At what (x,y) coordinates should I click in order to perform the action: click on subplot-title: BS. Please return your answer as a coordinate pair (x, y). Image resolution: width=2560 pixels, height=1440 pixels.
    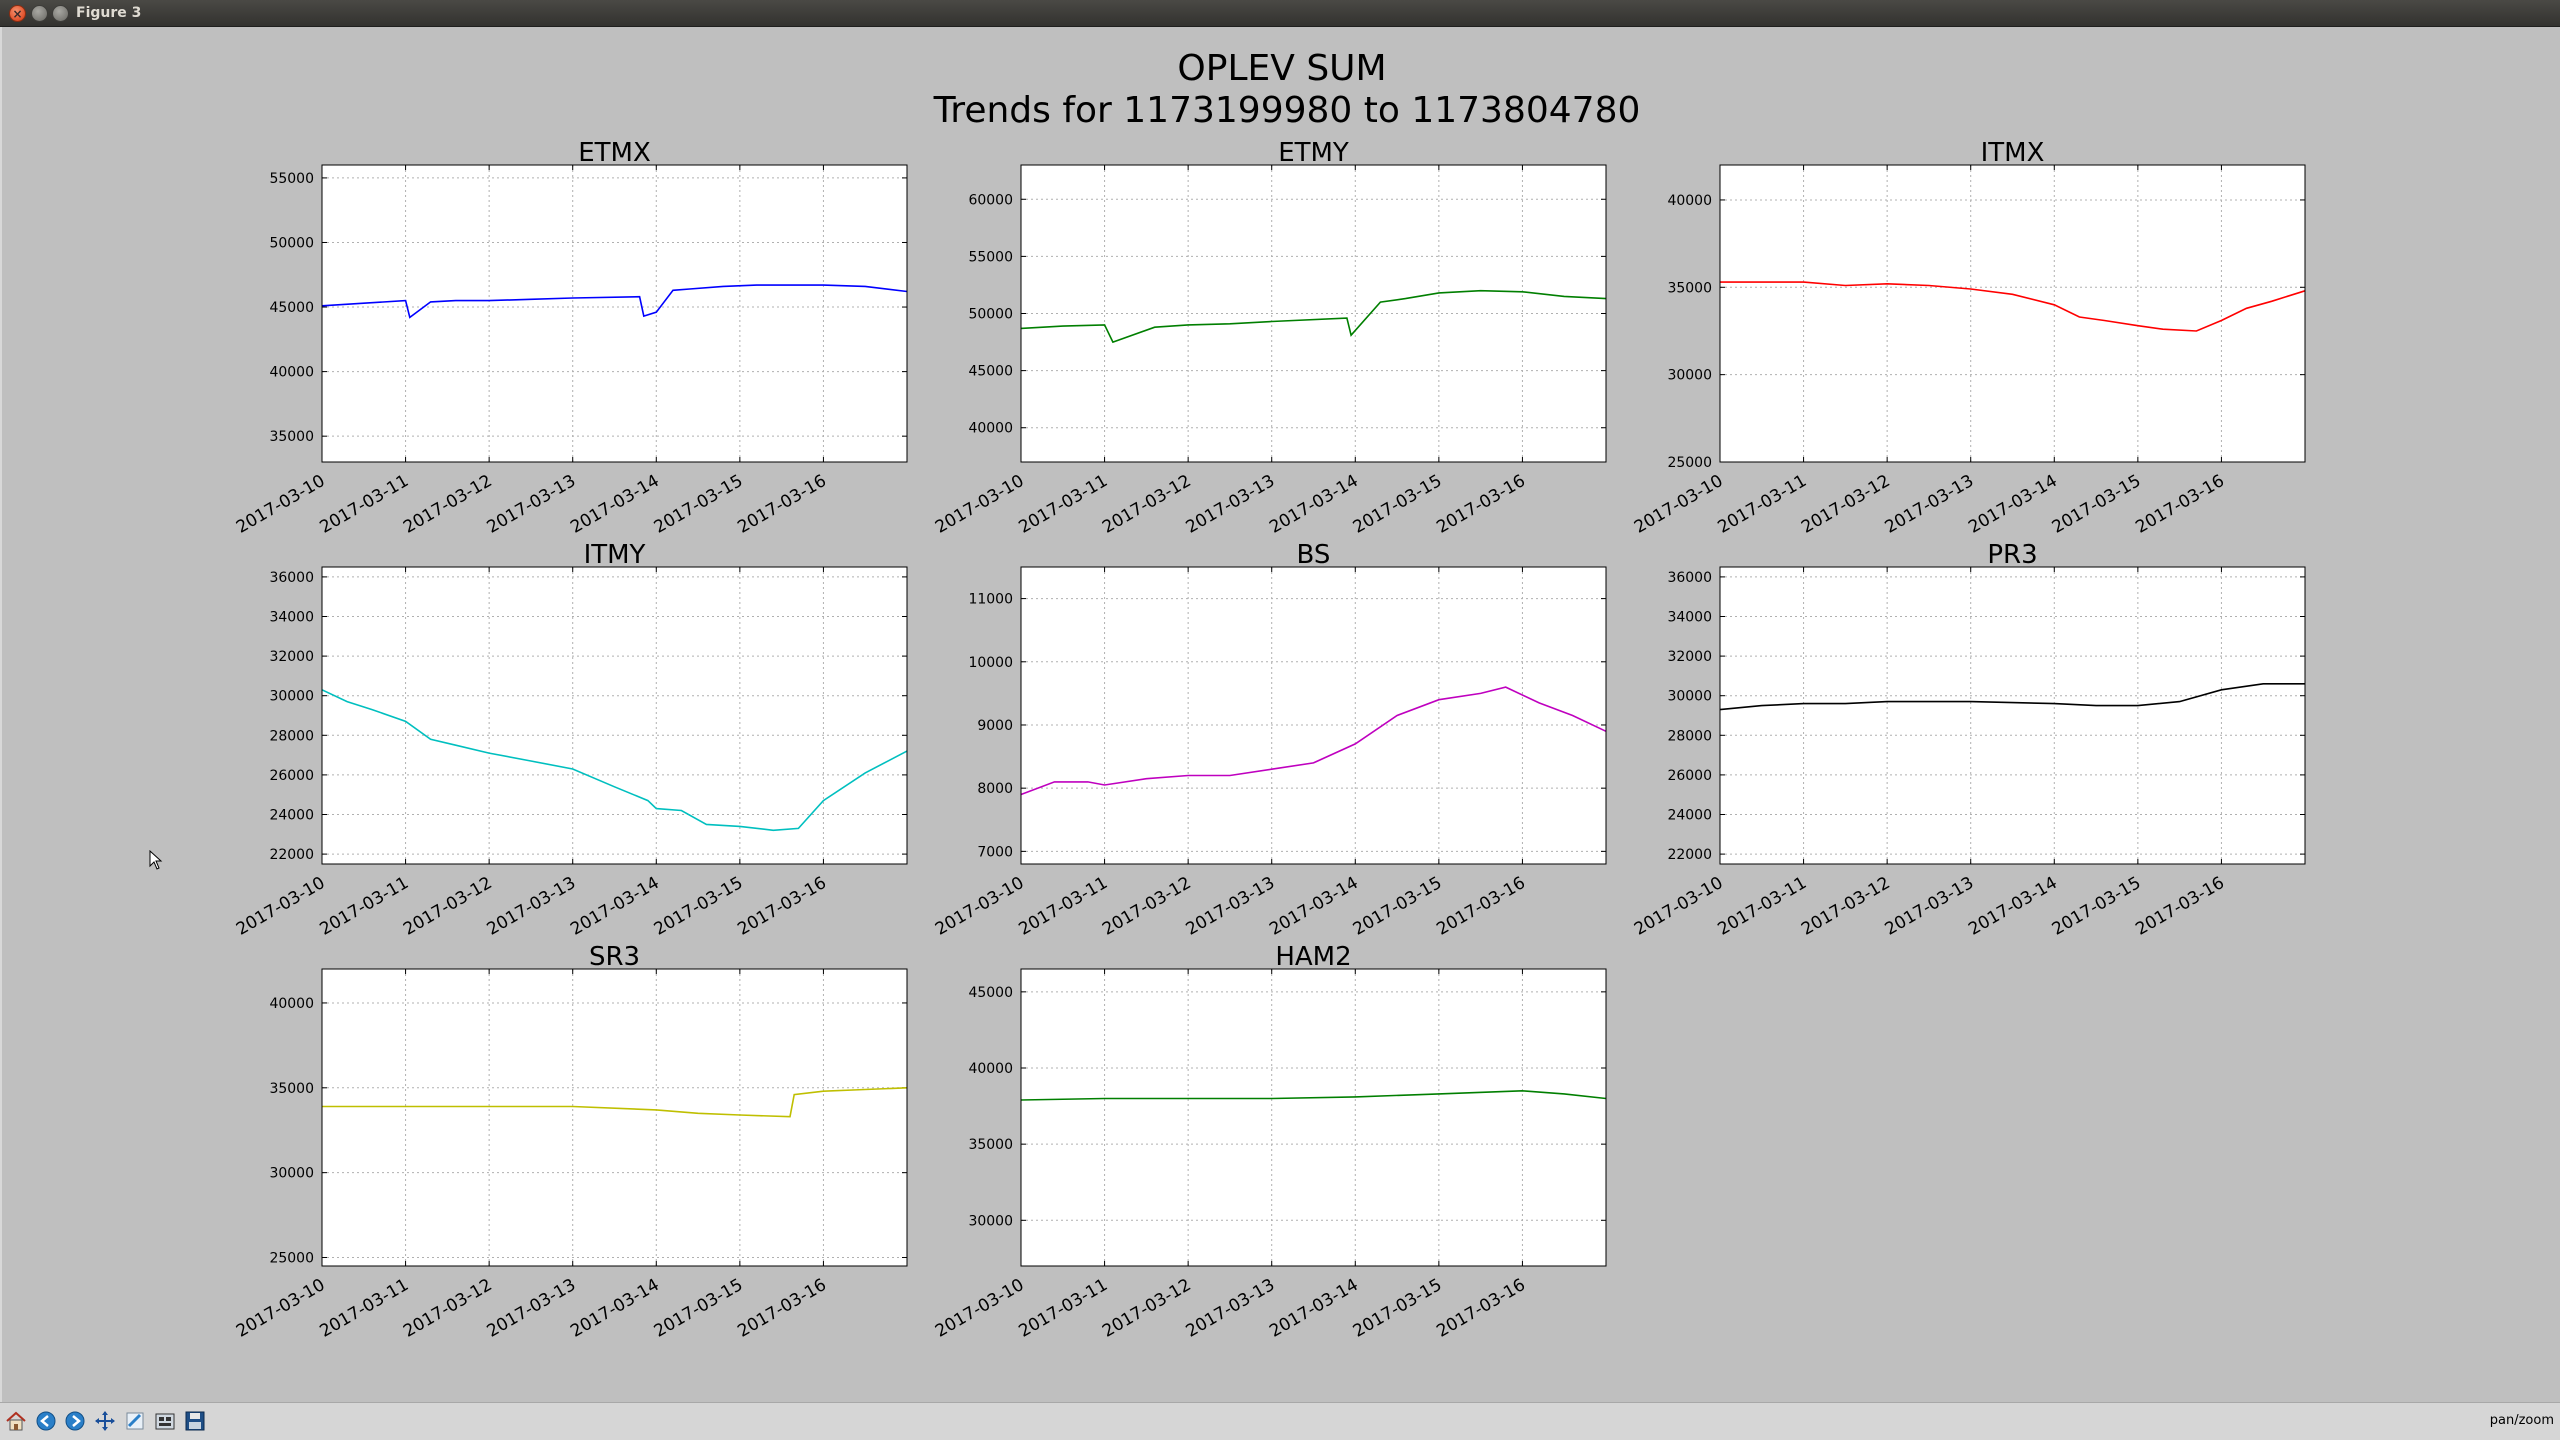
    Looking at the image, I should click on (1314, 555).